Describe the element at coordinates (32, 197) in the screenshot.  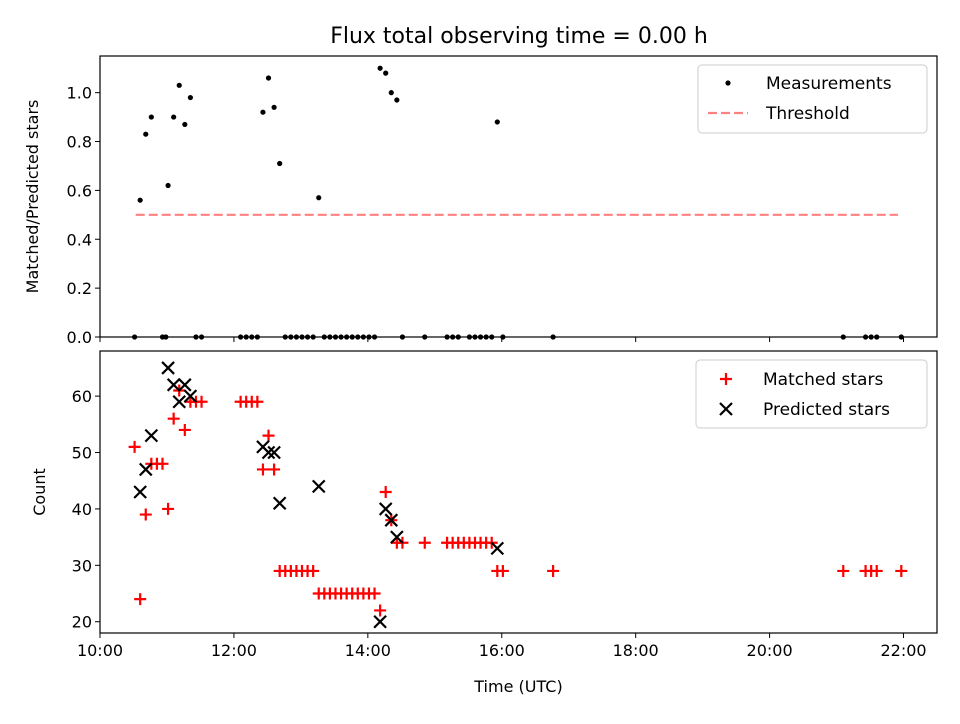
I see `top-y-axis-label: Matched/Predicted stars` at that location.